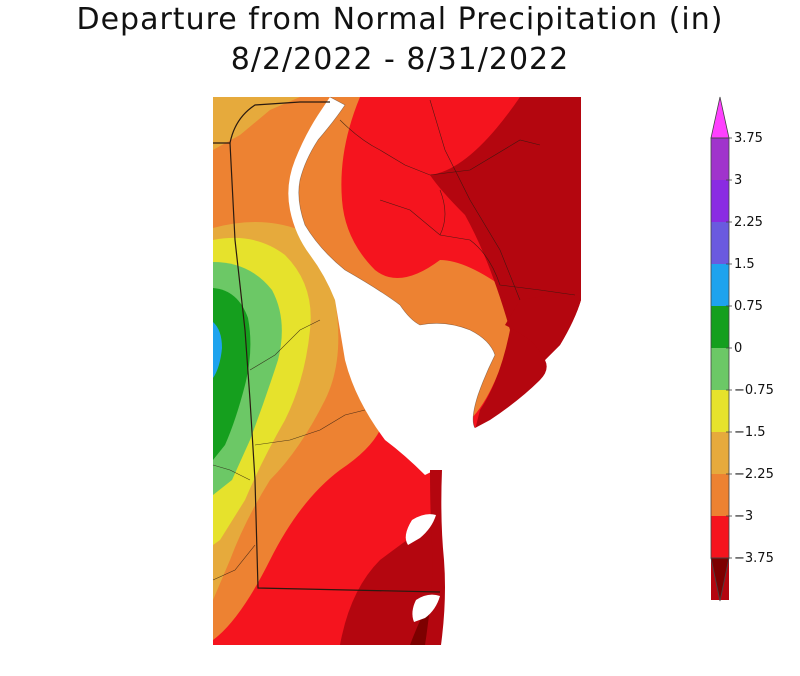  Describe the element at coordinates (738, 180) in the screenshot. I see `legend-tick-label: 3` at that location.